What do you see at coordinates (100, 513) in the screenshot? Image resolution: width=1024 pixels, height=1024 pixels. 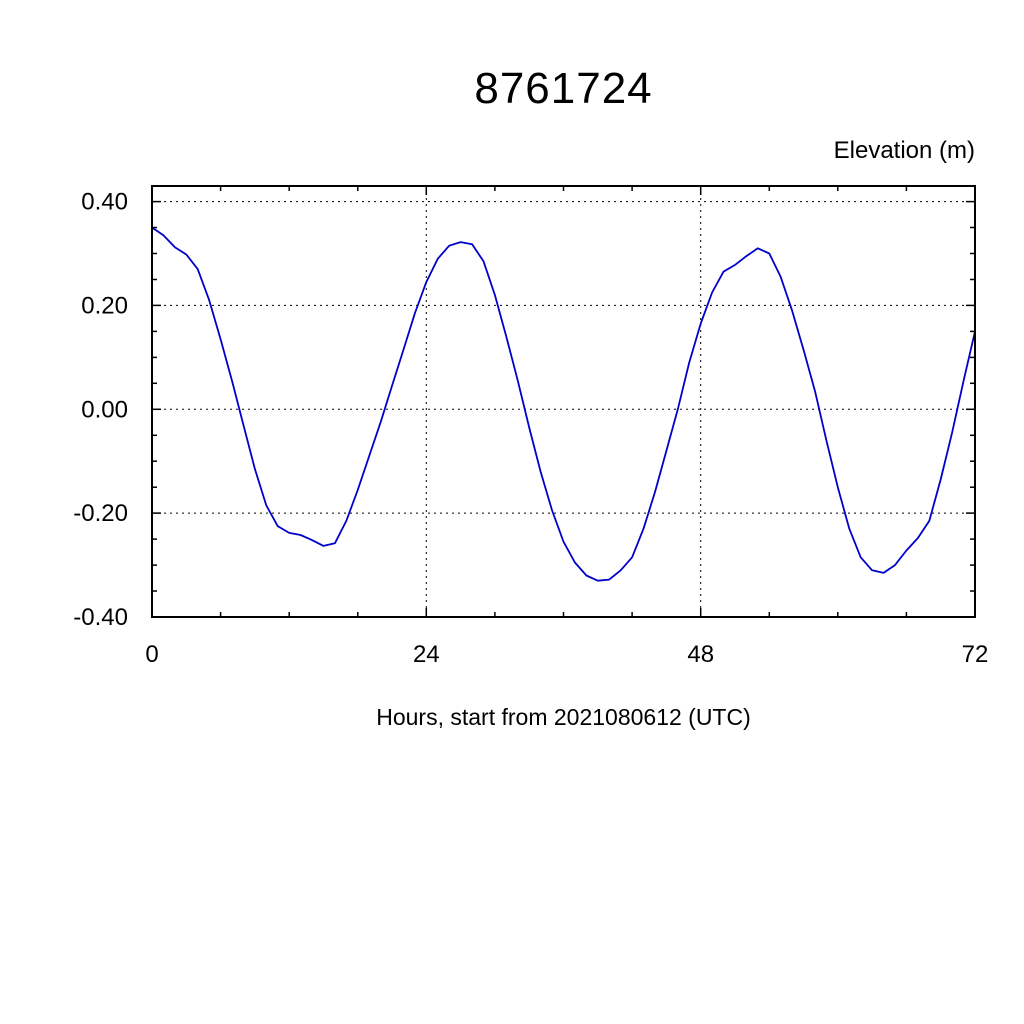 I see `y-tick-label: -0.20` at bounding box center [100, 513].